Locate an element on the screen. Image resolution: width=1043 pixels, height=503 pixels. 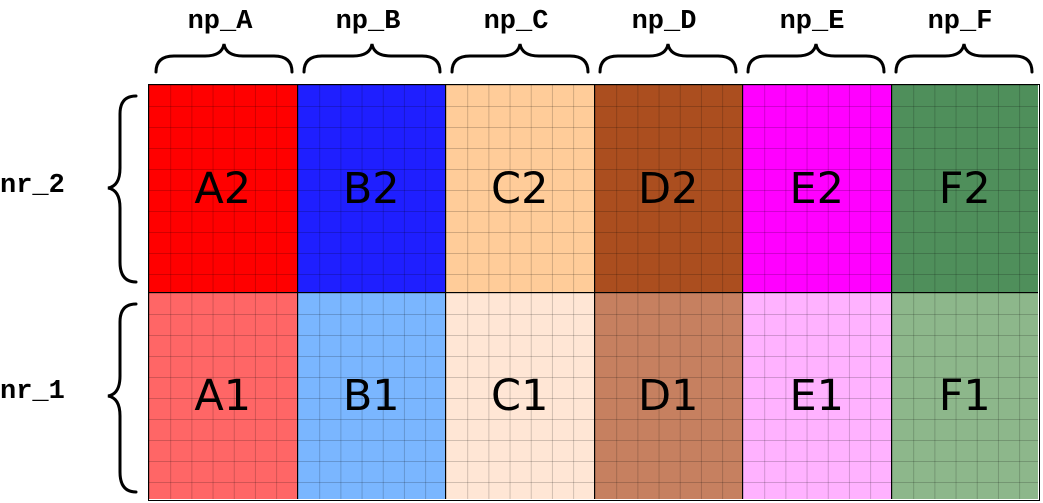
cell-e2: E2 is located at coordinates (817, 189).